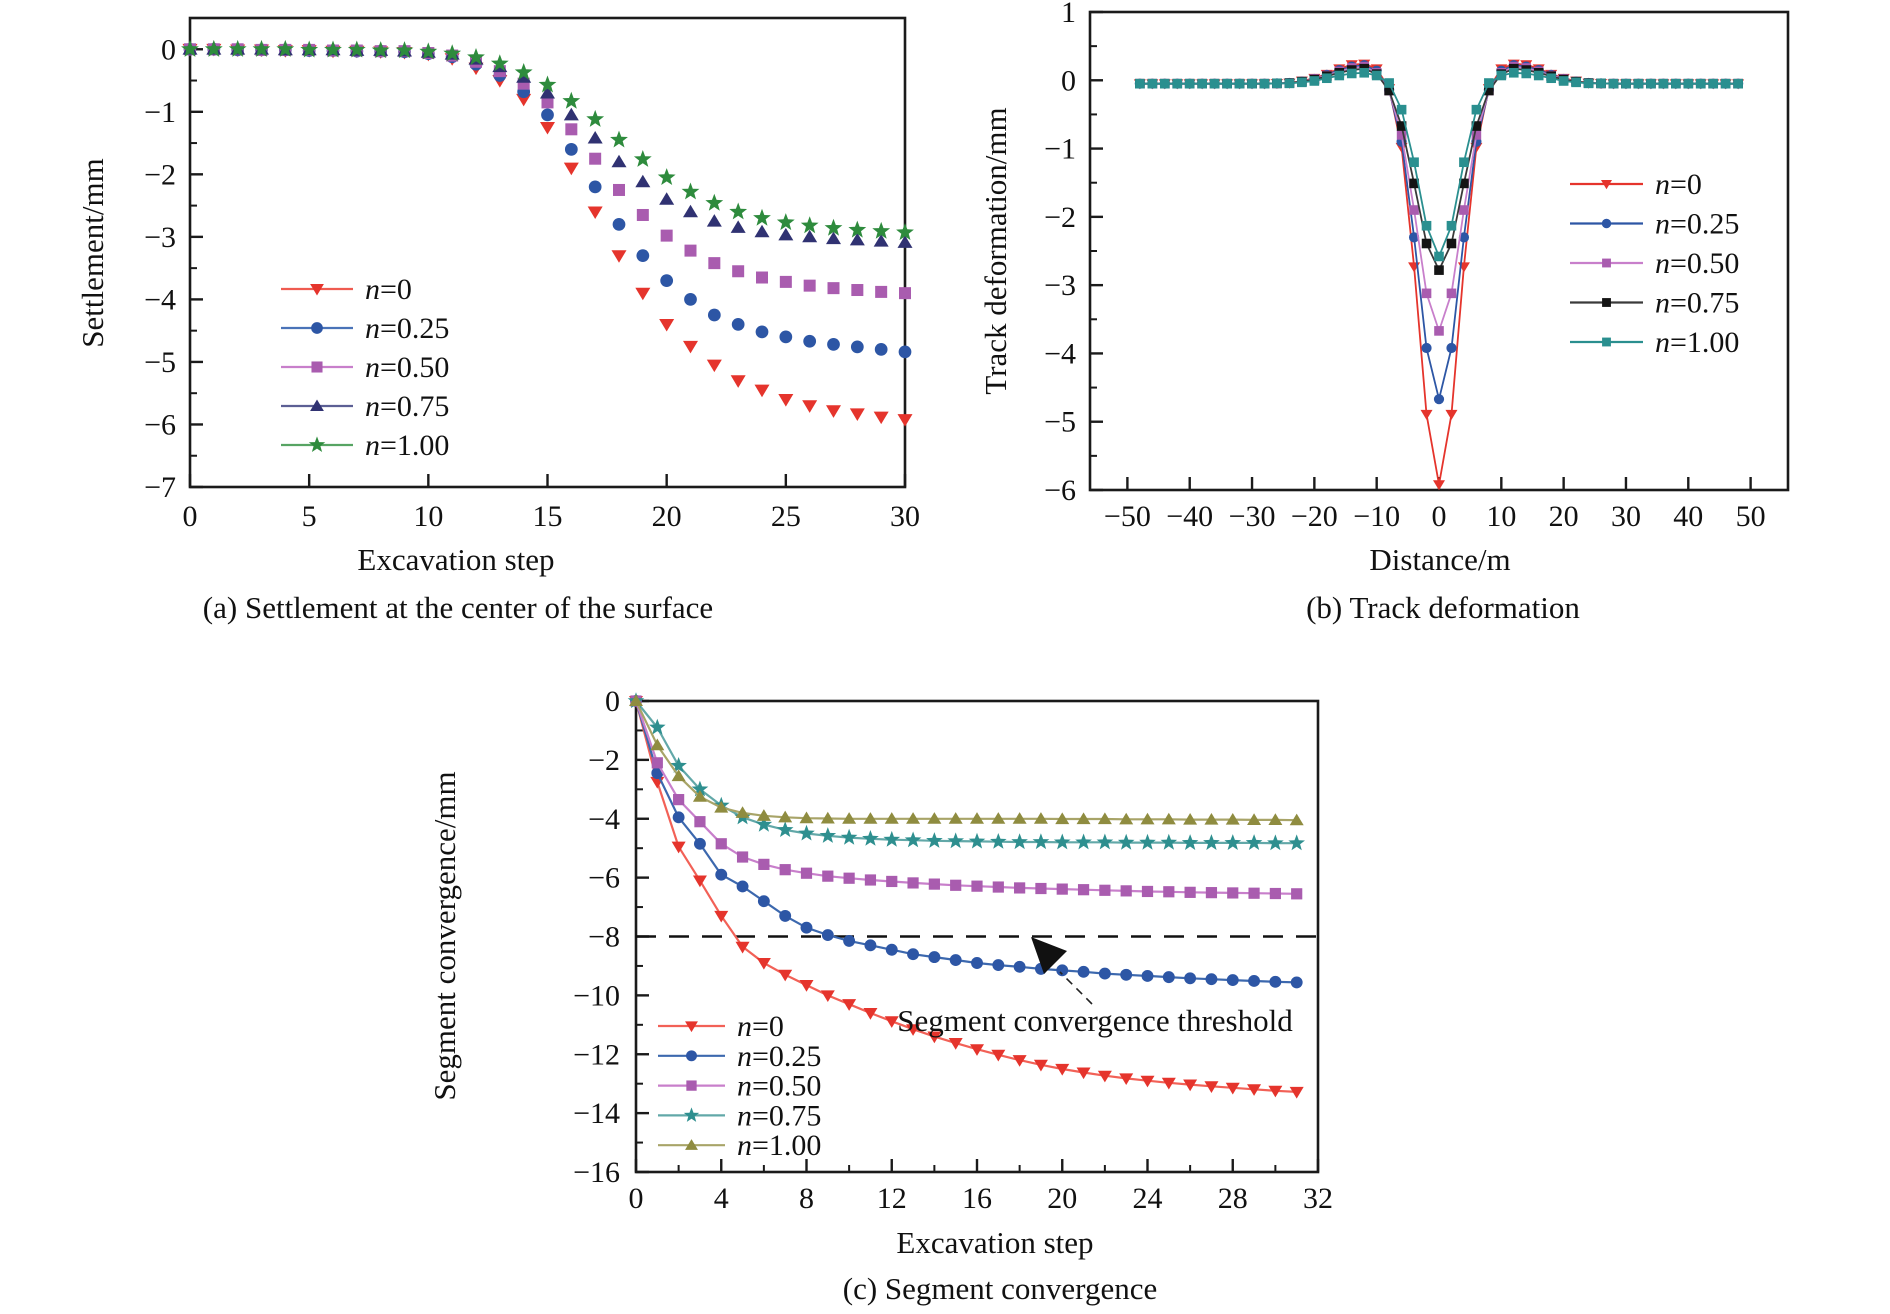  What do you see at coordinates (596, 1054) in the screenshot?
I see `y-tick-label: −12` at bounding box center [596, 1054].